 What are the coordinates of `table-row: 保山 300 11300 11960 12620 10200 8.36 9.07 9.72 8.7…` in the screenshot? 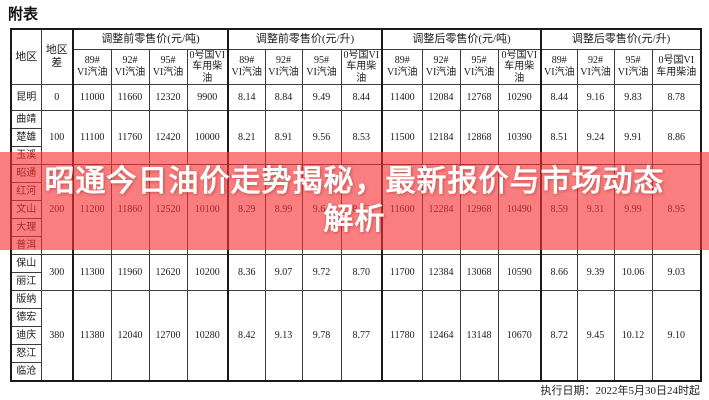 It's located at (356, 272).